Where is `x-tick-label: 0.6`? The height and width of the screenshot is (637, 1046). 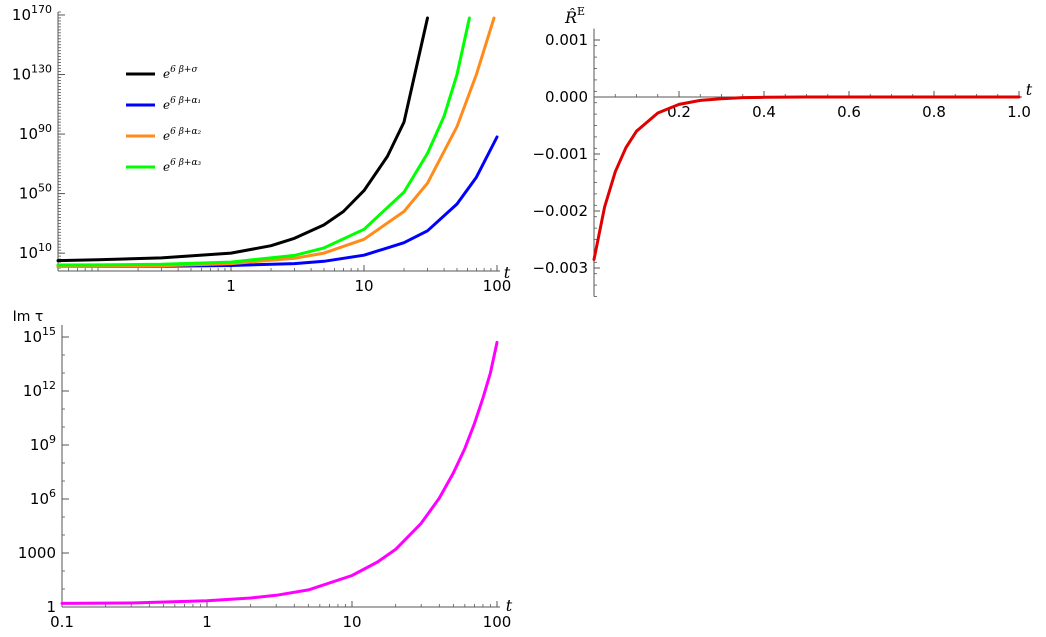
x-tick-label: 0.6 is located at coordinates (849, 112).